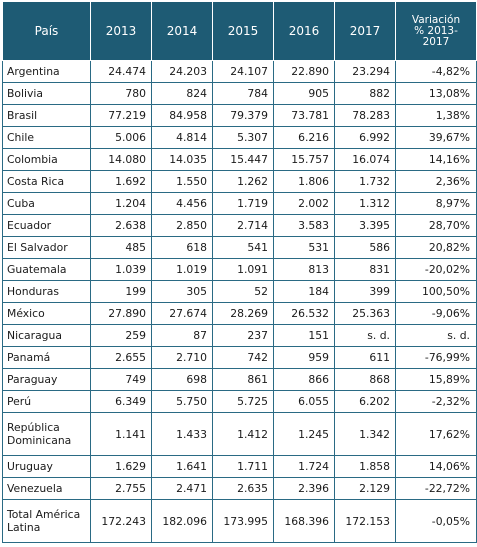  Describe the element at coordinates (46, 137) in the screenshot. I see `cell-country: Chile` at that location.